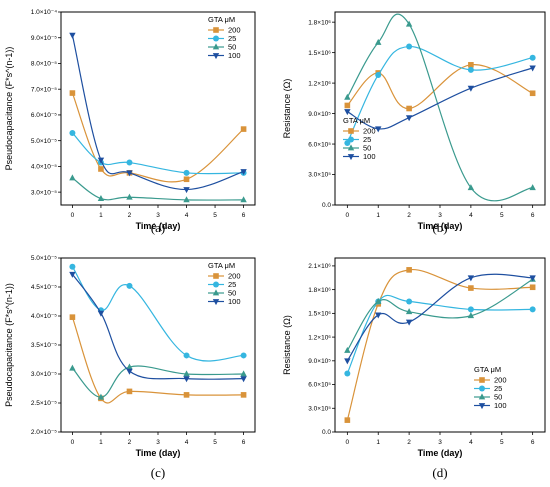 Image resolution: width=550 pixels, height=487 pixels. What do you see at coordinates (319, 22) in the screenshot?
I see `y-tick-label: 1.8×10⁶` at bounding box center [319, 22].